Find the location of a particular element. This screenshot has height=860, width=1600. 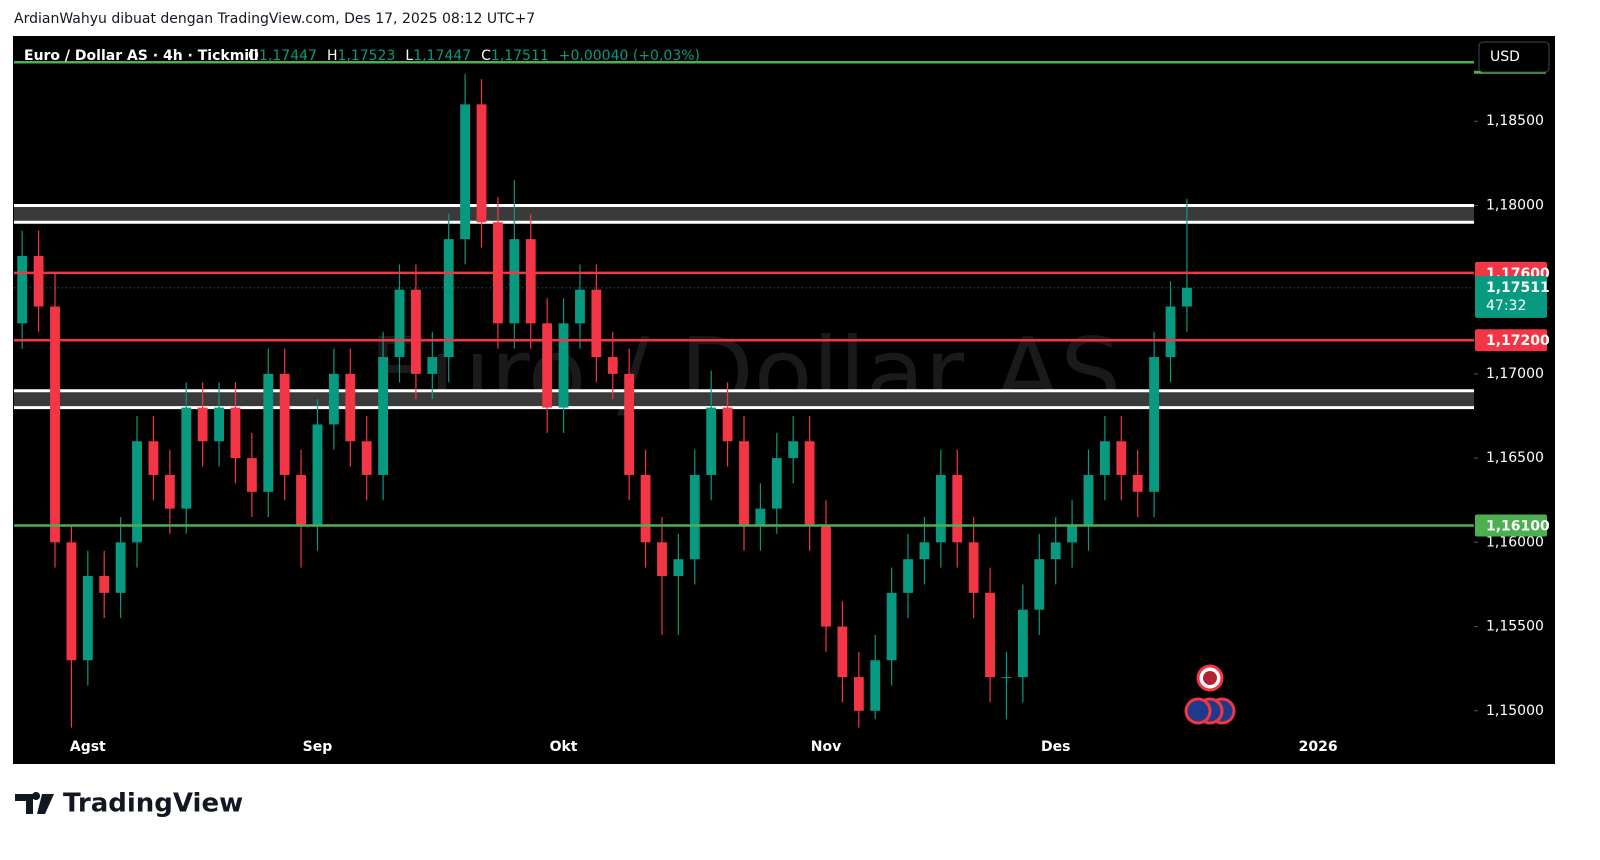

y-tick-label: 1,16000 is located at coordinates (1515, 542).